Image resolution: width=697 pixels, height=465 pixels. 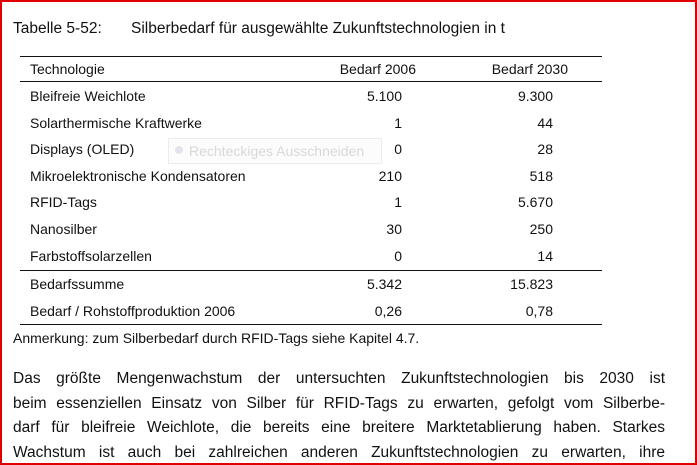 I want to click on table-header-rule, so click(x=311, y=81).